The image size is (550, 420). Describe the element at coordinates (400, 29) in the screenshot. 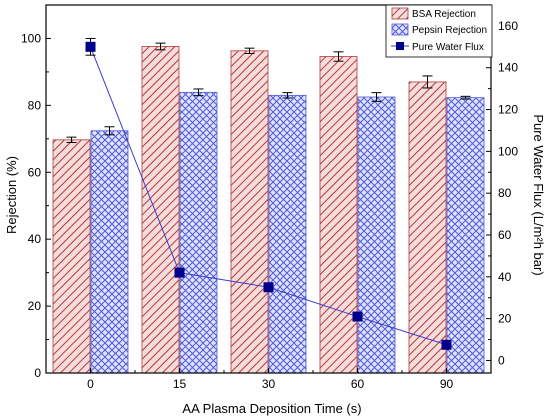

I see `legend-swatch-pepsin` at that location.